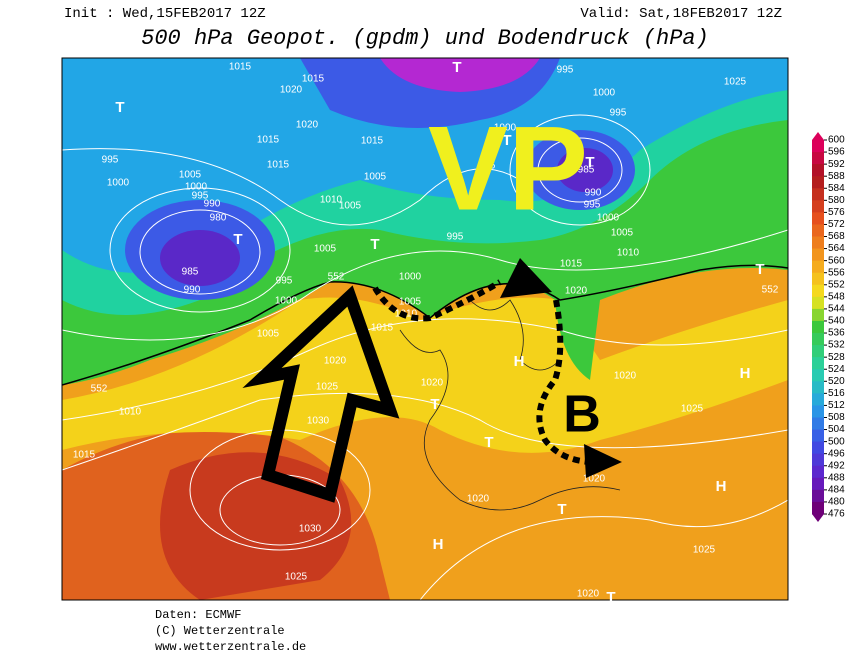 This screenshot has width=850, height=657. I want to click on colorbar-label: 496, so click(836, 453).